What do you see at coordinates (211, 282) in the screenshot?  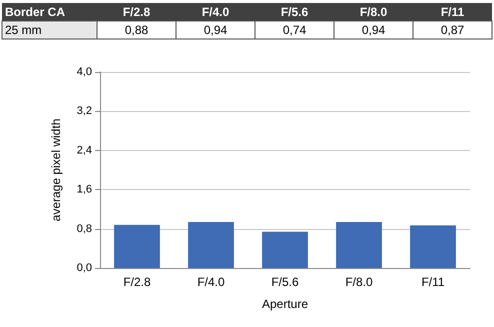 I see `x-tick-label: F/4.0` at bounding box center [211, 282].